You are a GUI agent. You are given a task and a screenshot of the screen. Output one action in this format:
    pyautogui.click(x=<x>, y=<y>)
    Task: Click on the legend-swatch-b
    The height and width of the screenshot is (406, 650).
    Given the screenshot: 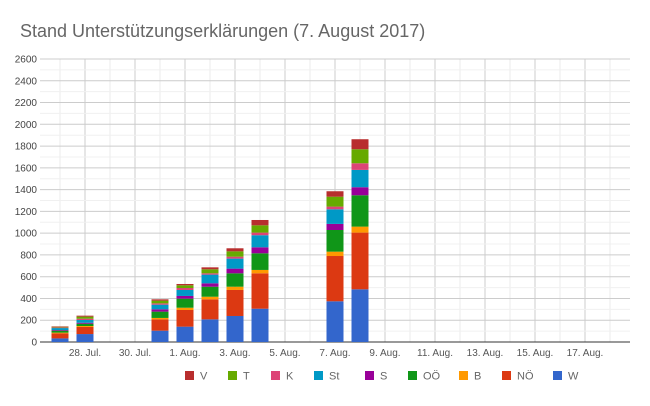 What is the action you would take?
    pyautogui.click(x=463, y=375)
    